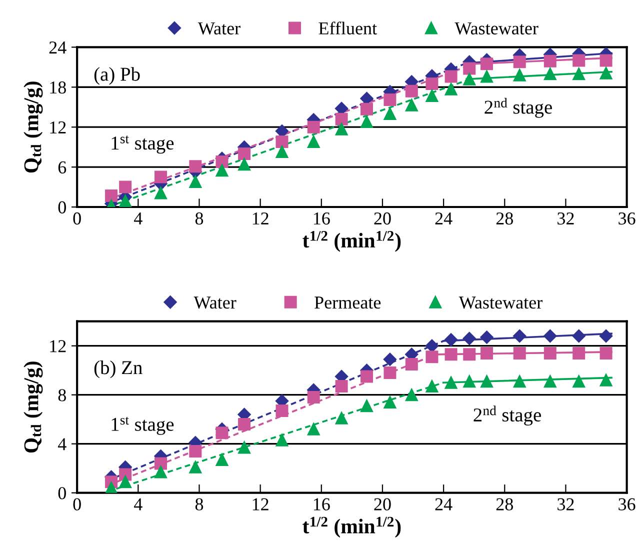 This screenshot has width=637, height=555. I want to click on annotation: (a) Pb, so click(117, 76).